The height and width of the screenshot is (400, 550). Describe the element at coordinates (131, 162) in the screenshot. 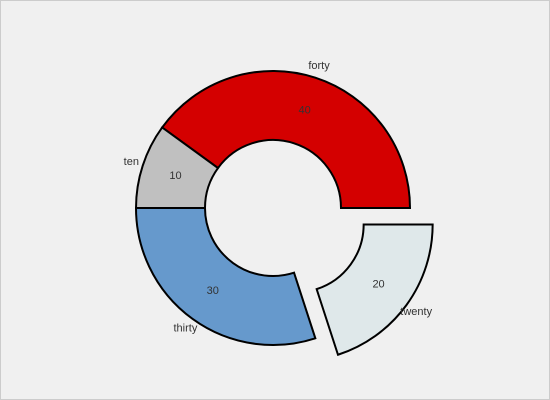

I see `category-label: ten` at that location.